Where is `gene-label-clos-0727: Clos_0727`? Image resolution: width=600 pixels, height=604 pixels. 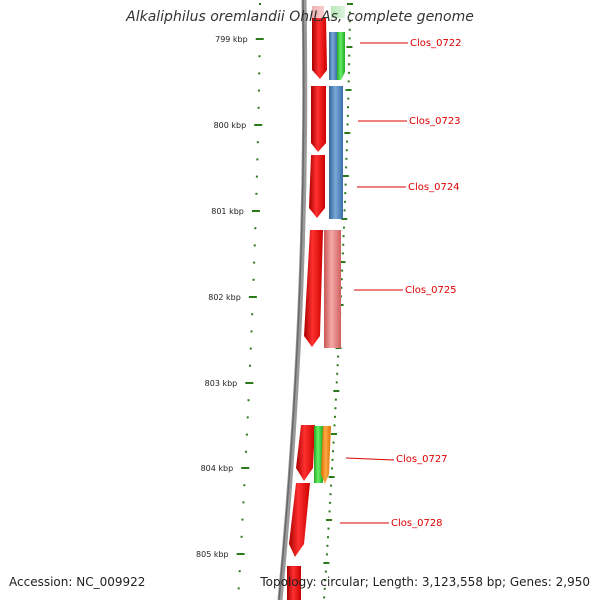 gene-label-clos-0727: Clos_0727 is located at coordinates (422, 459).